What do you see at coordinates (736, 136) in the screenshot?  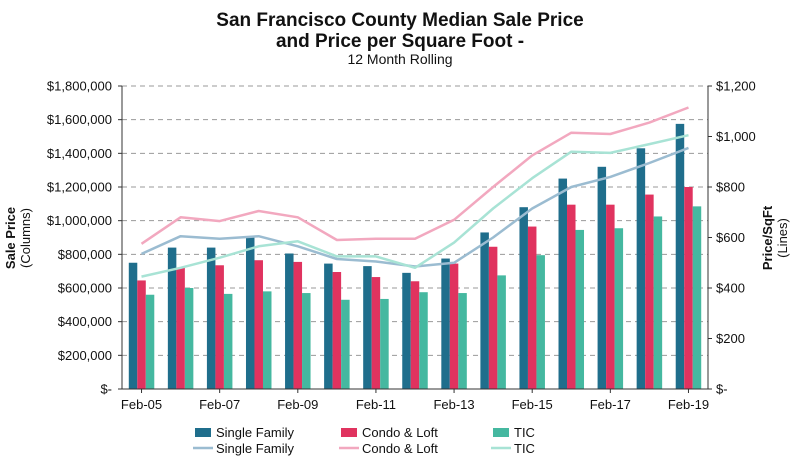 I see `right-tick-label: $1,000` at bounding box center [736, 136].